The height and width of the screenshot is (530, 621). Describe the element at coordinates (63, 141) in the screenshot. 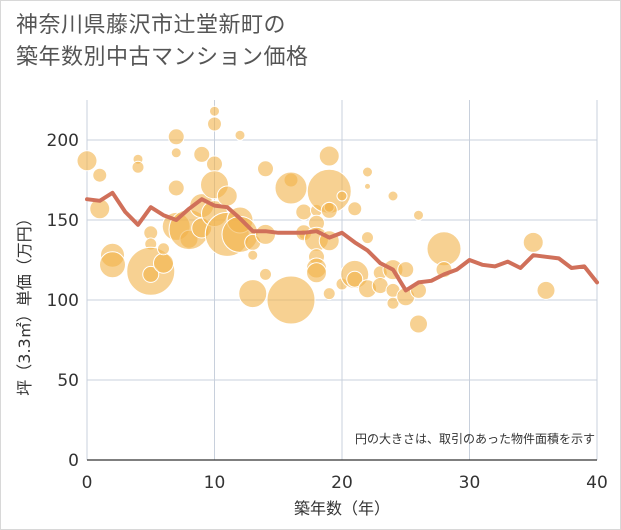

I see `y-tick-label: 200` at that location.